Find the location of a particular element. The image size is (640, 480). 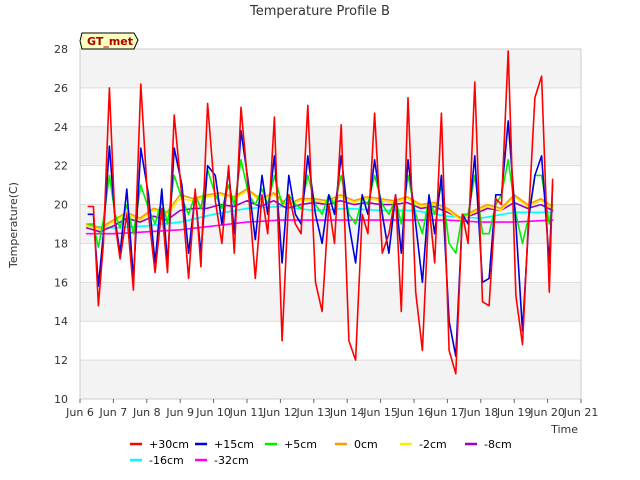

x-tick-label: Jun 15 is located at coordinates (380, 412).